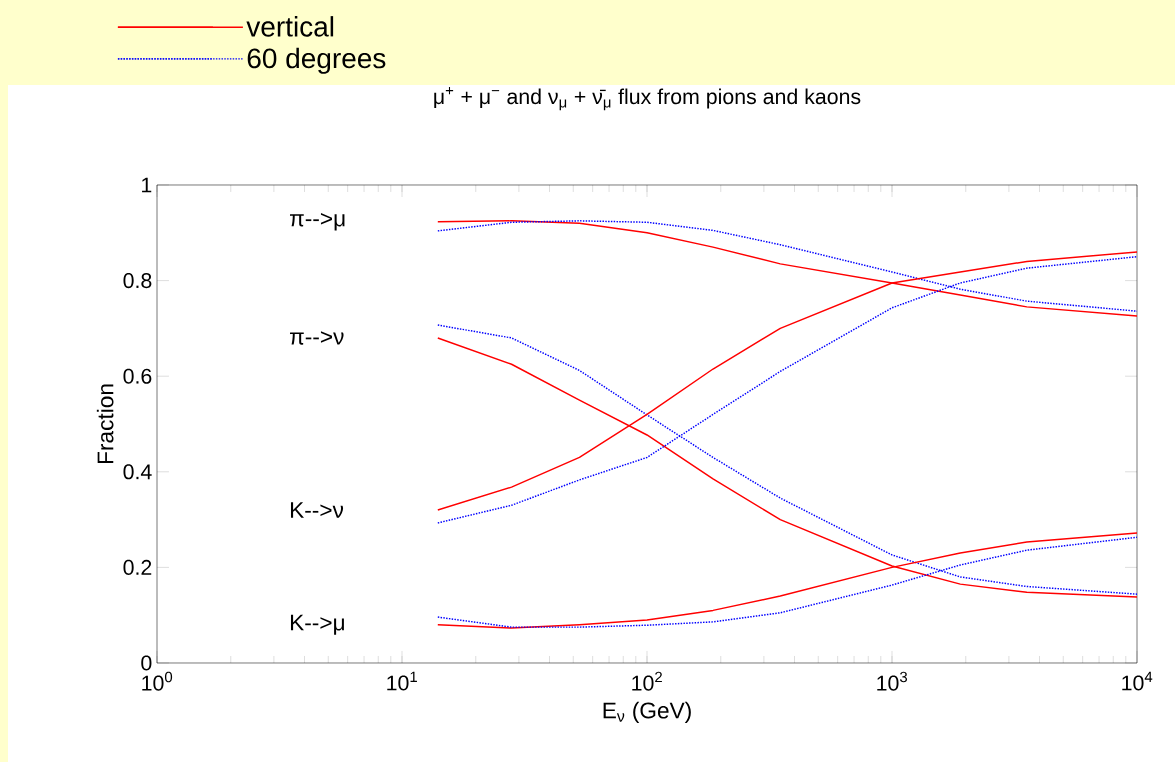  What do you see at coordinates (146, 663) in the screenshot?
I see `y-tick-label: 0` at bounding box center [146, 663].